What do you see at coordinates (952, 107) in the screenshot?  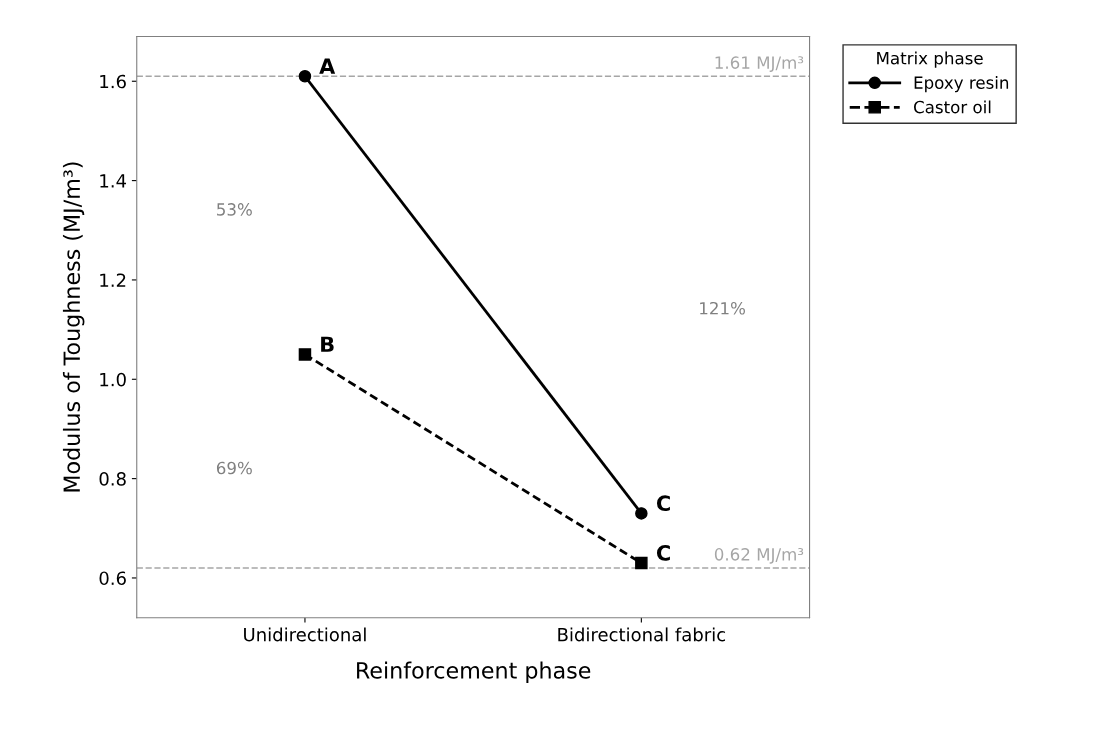 I see `legend-label: Castor oil` at bounding box center [952, 107].